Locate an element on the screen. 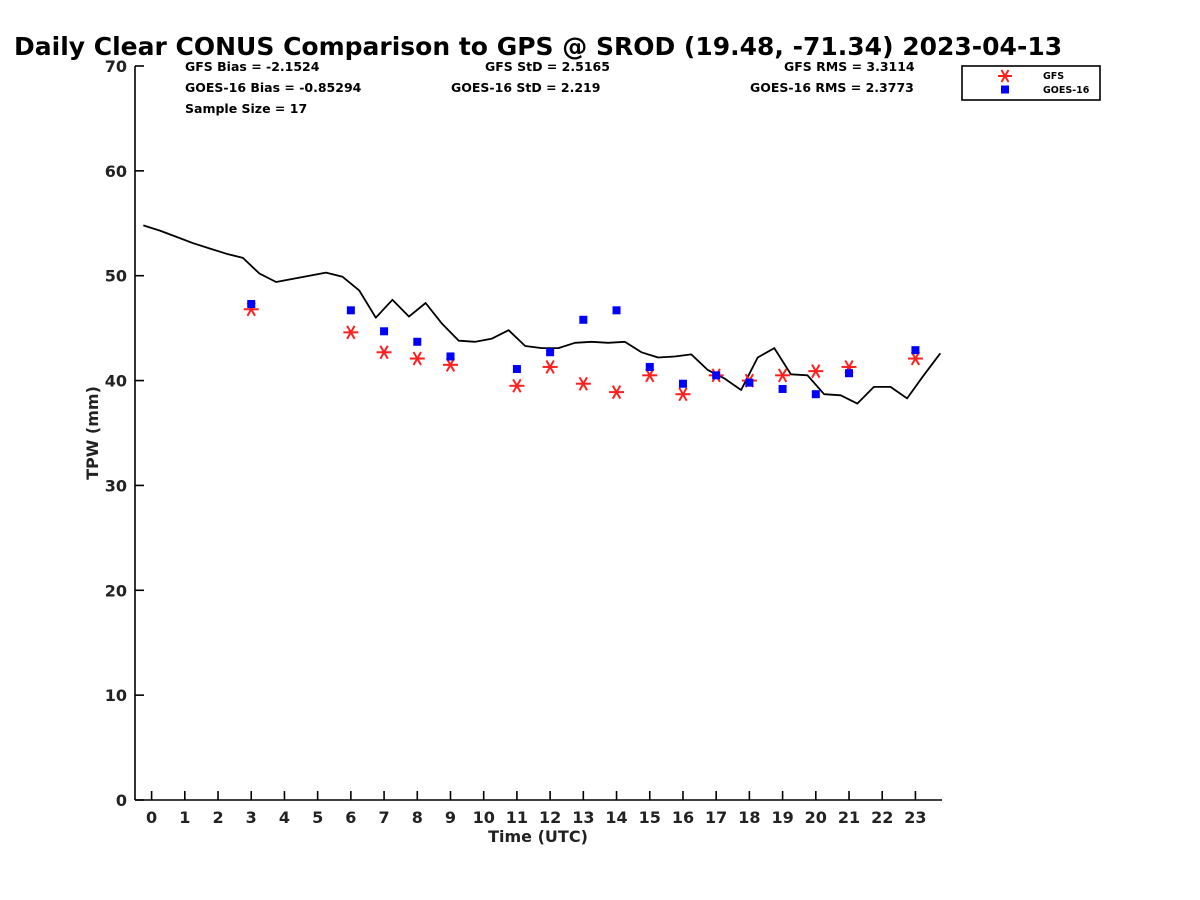 The image size is (1200, 900). y-axis-label: TPW (mm) is located at coordinates (92, 433).